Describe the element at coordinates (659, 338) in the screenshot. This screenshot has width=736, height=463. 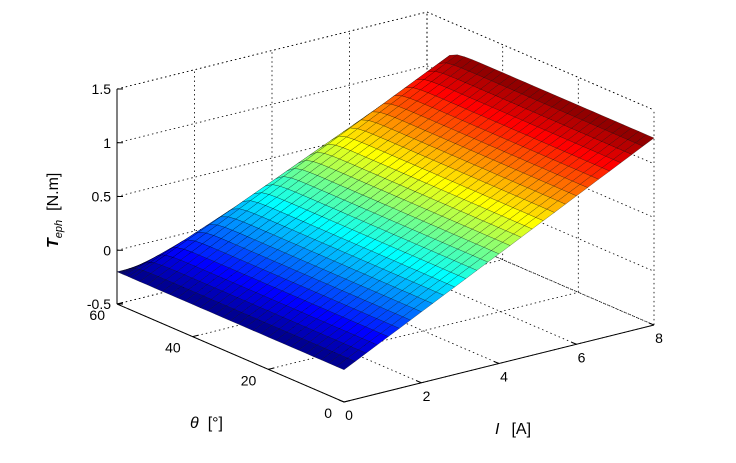
I see `x-tick-label: 8` at that location.